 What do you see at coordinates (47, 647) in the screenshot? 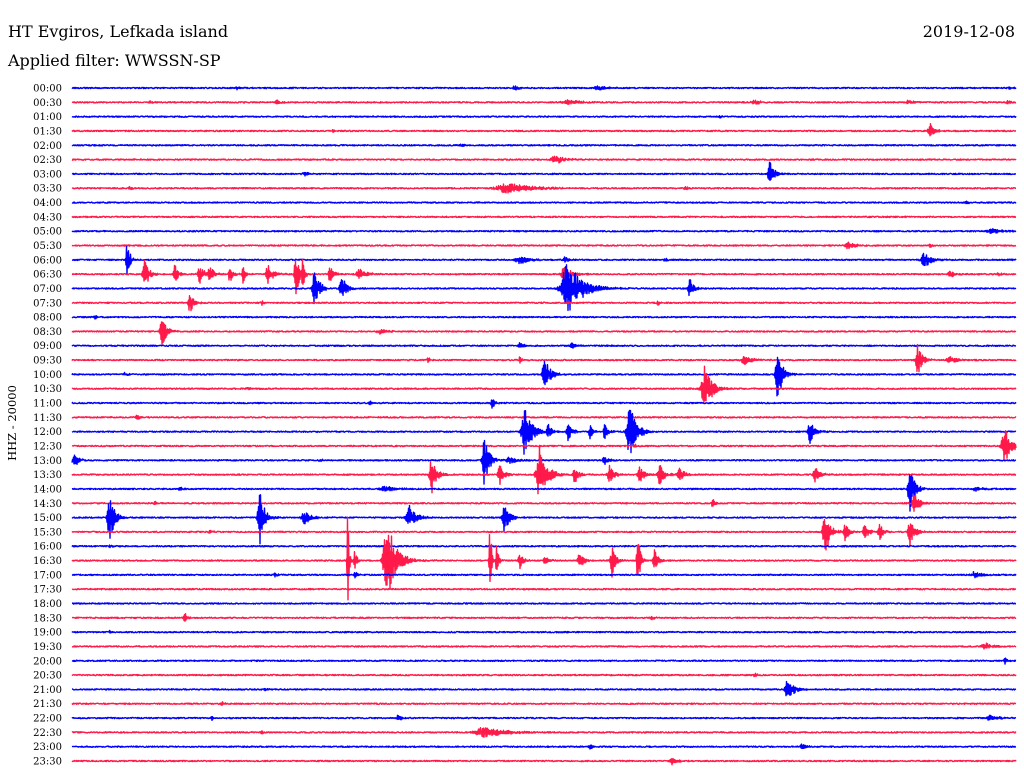
I see `time-tick-label: 19:30` at bounding box center [47, 647].